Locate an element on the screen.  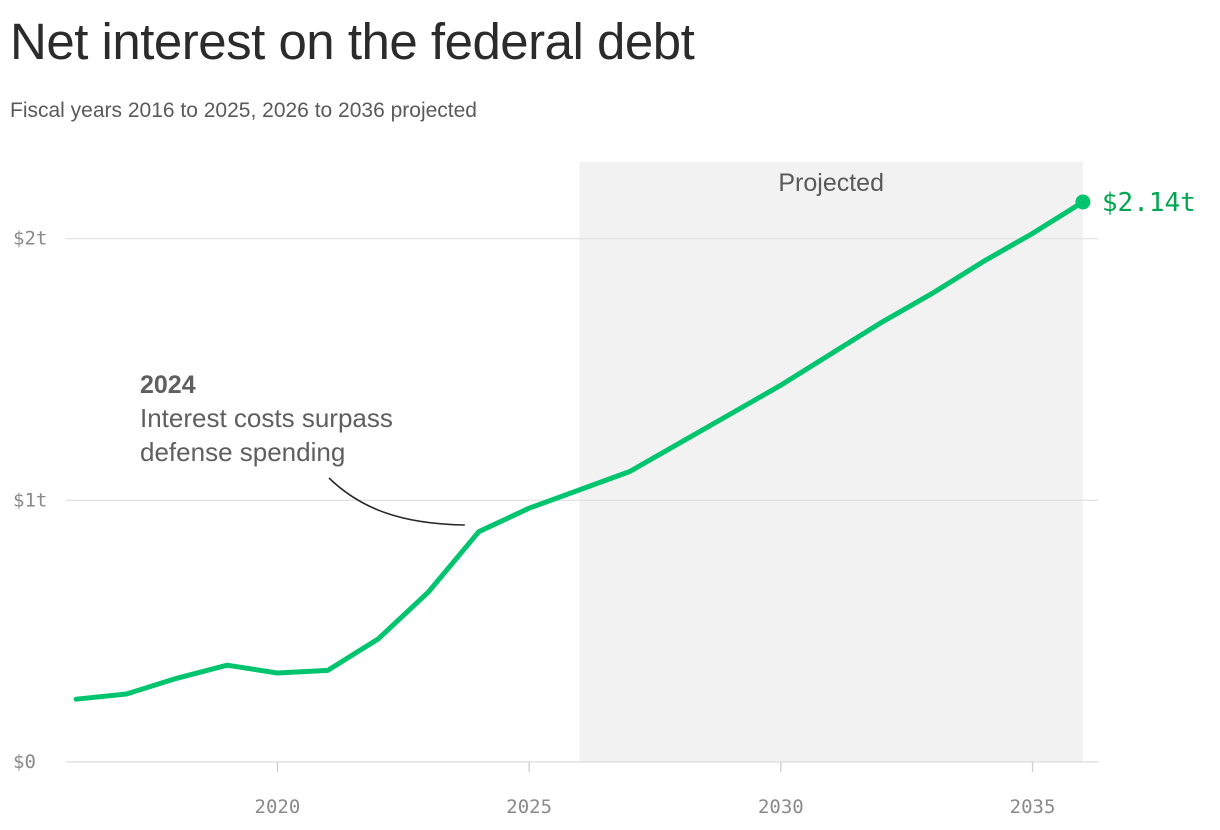
y-tick-label: $1t is located at coordinates (30, 500).